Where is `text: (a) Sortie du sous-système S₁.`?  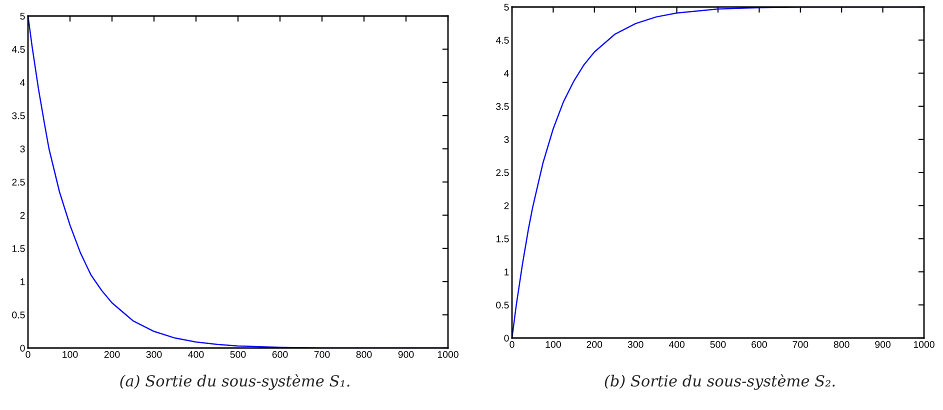
text: (a) Sortie du sous-système S₁. is located at coordinates (235, 382).